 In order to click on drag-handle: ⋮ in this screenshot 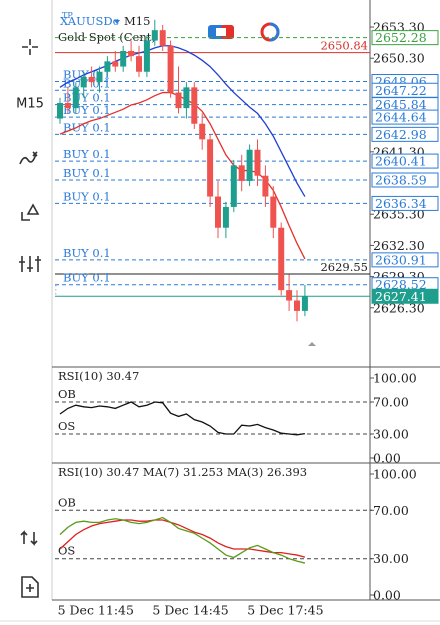, I will do `click(56, 289)`.